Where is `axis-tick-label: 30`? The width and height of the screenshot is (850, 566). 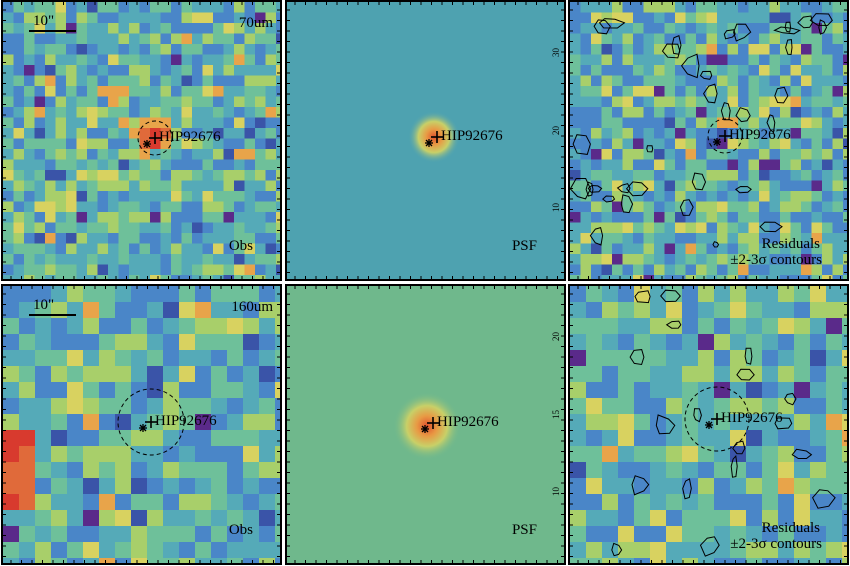
axis-tick-label: 30 is located at coordinates (556, 53).